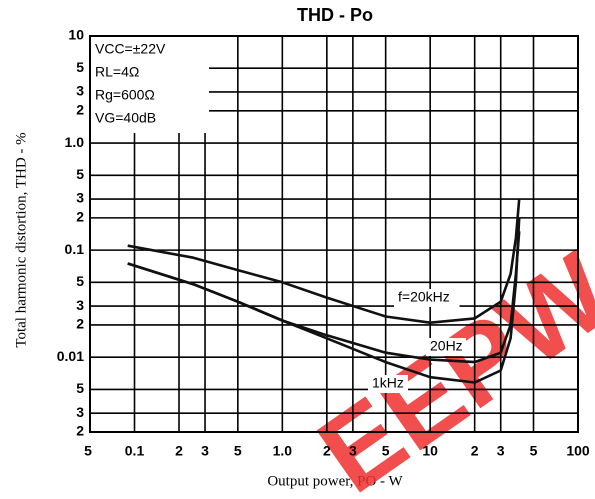 The width and height of the screenshot is (595, 499). I want to click on annotation: VG=40dB, so click(125, 118).